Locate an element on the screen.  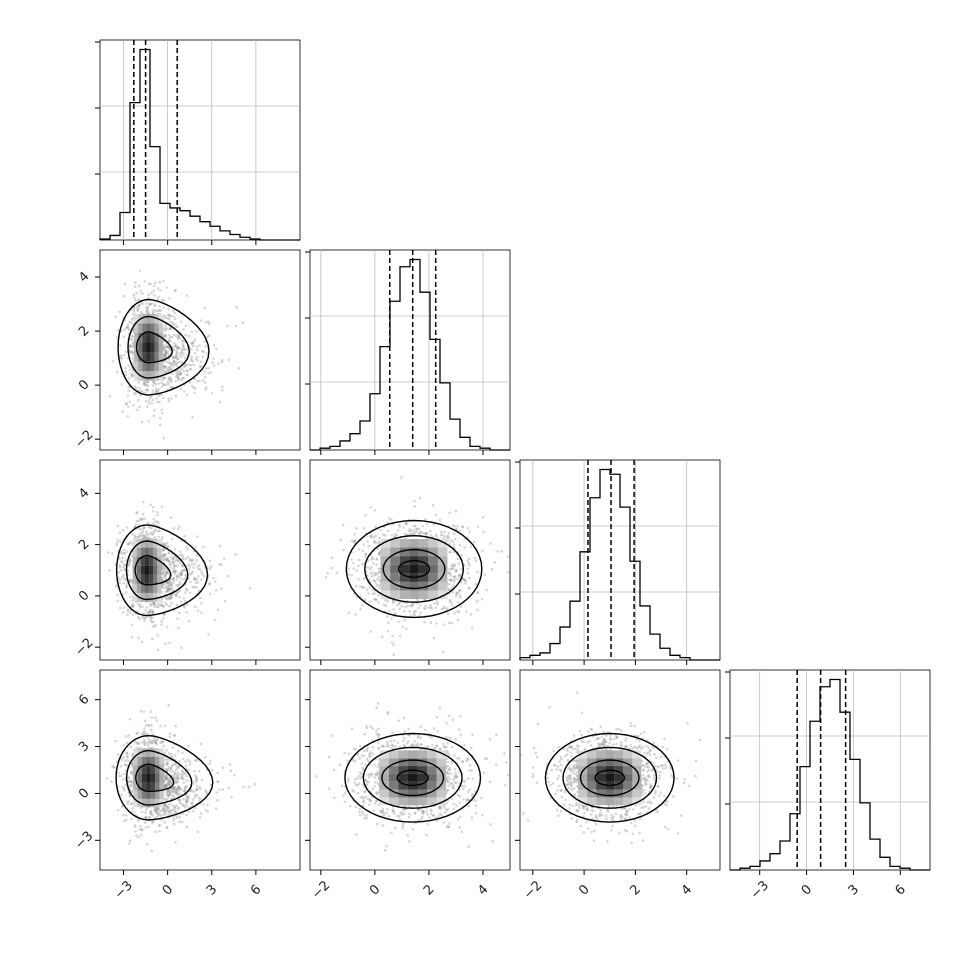
pair-panel-1-3: −2 0 2 4 is located at coordinates (408, 785).